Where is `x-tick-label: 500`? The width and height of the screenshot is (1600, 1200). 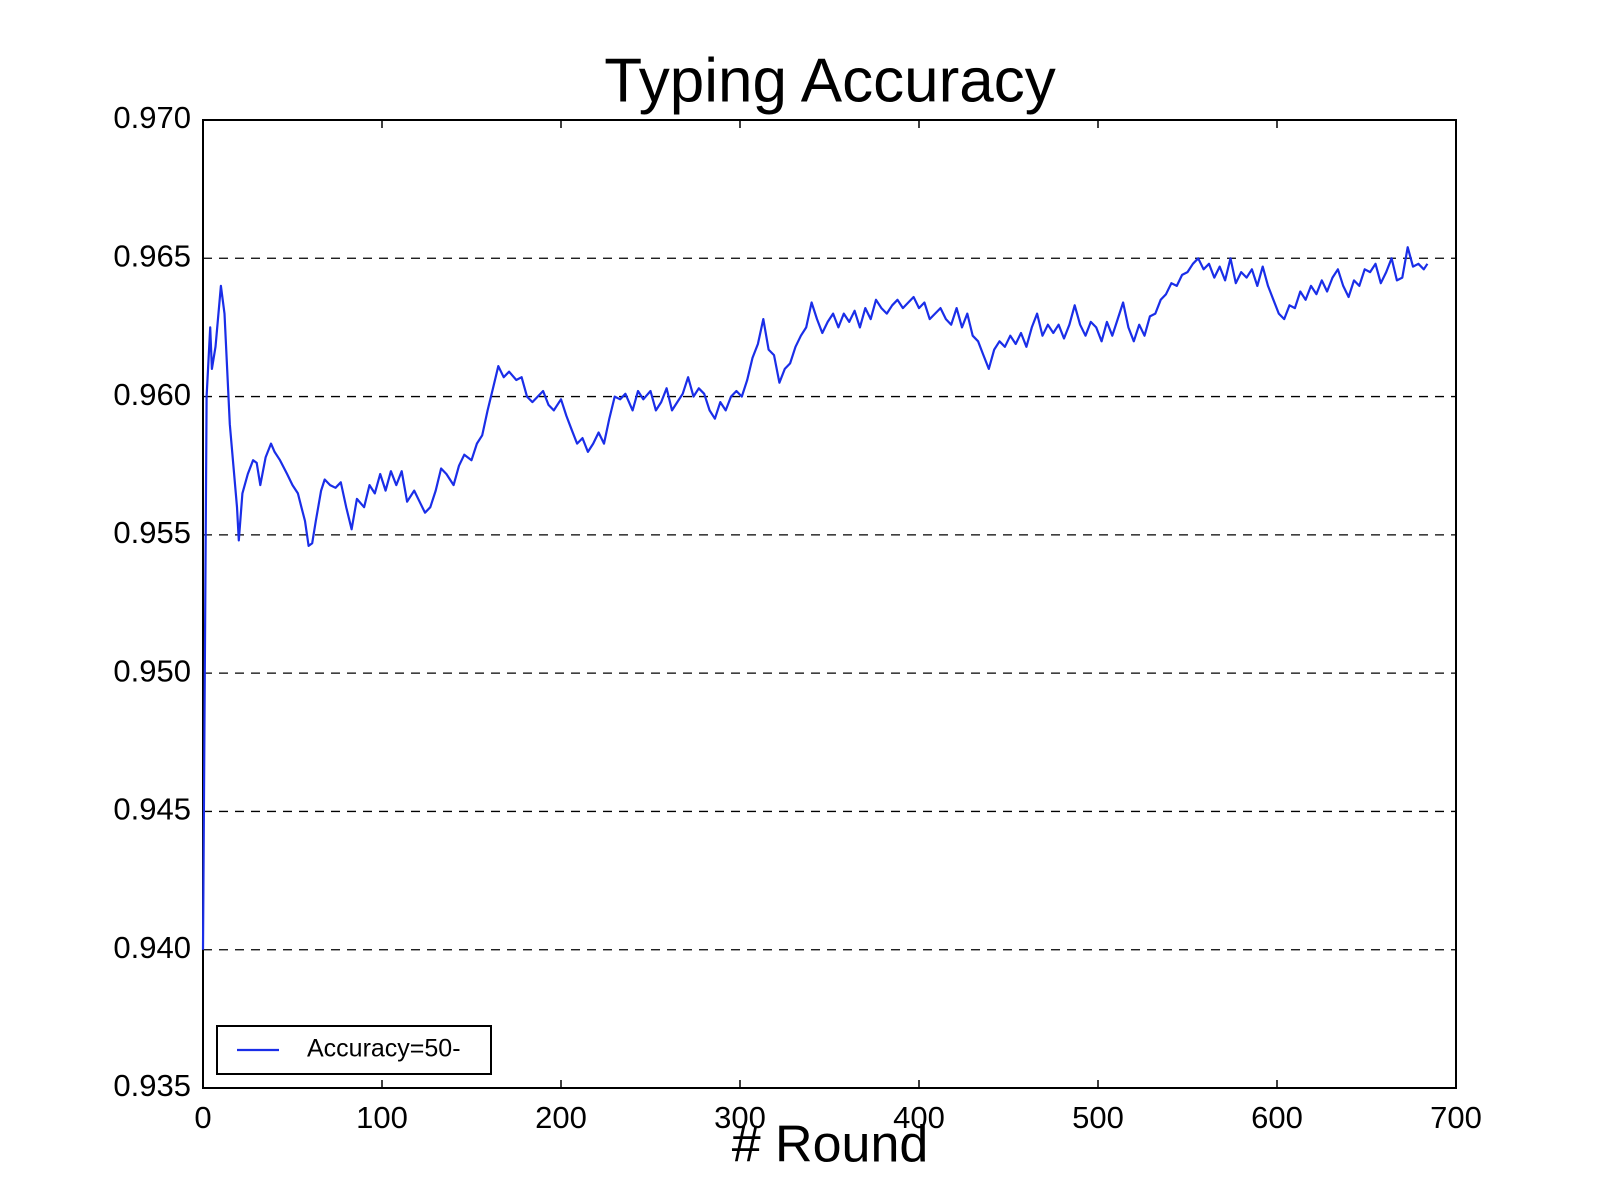 x-tick-label: 500 is located at coordinates (1098, 1117).